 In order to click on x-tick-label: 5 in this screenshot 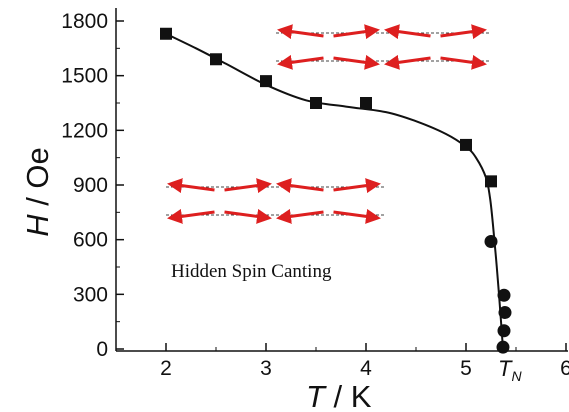, I will do `click(466, 368)`.